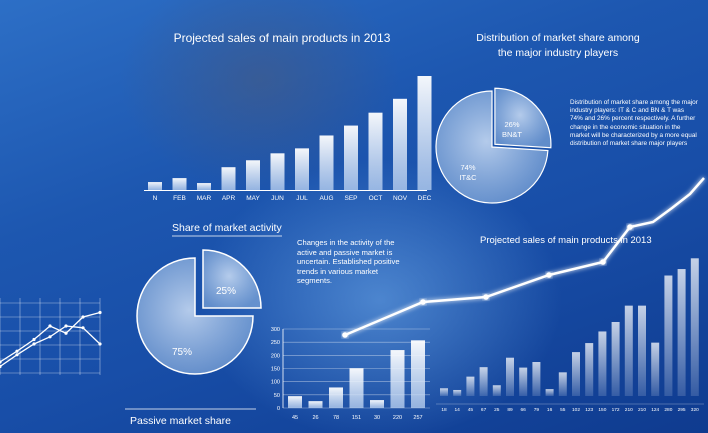 The width and height of the screenshot is (708, 433). I want to click on chart4-tick-label: 30, so click(377, 418).